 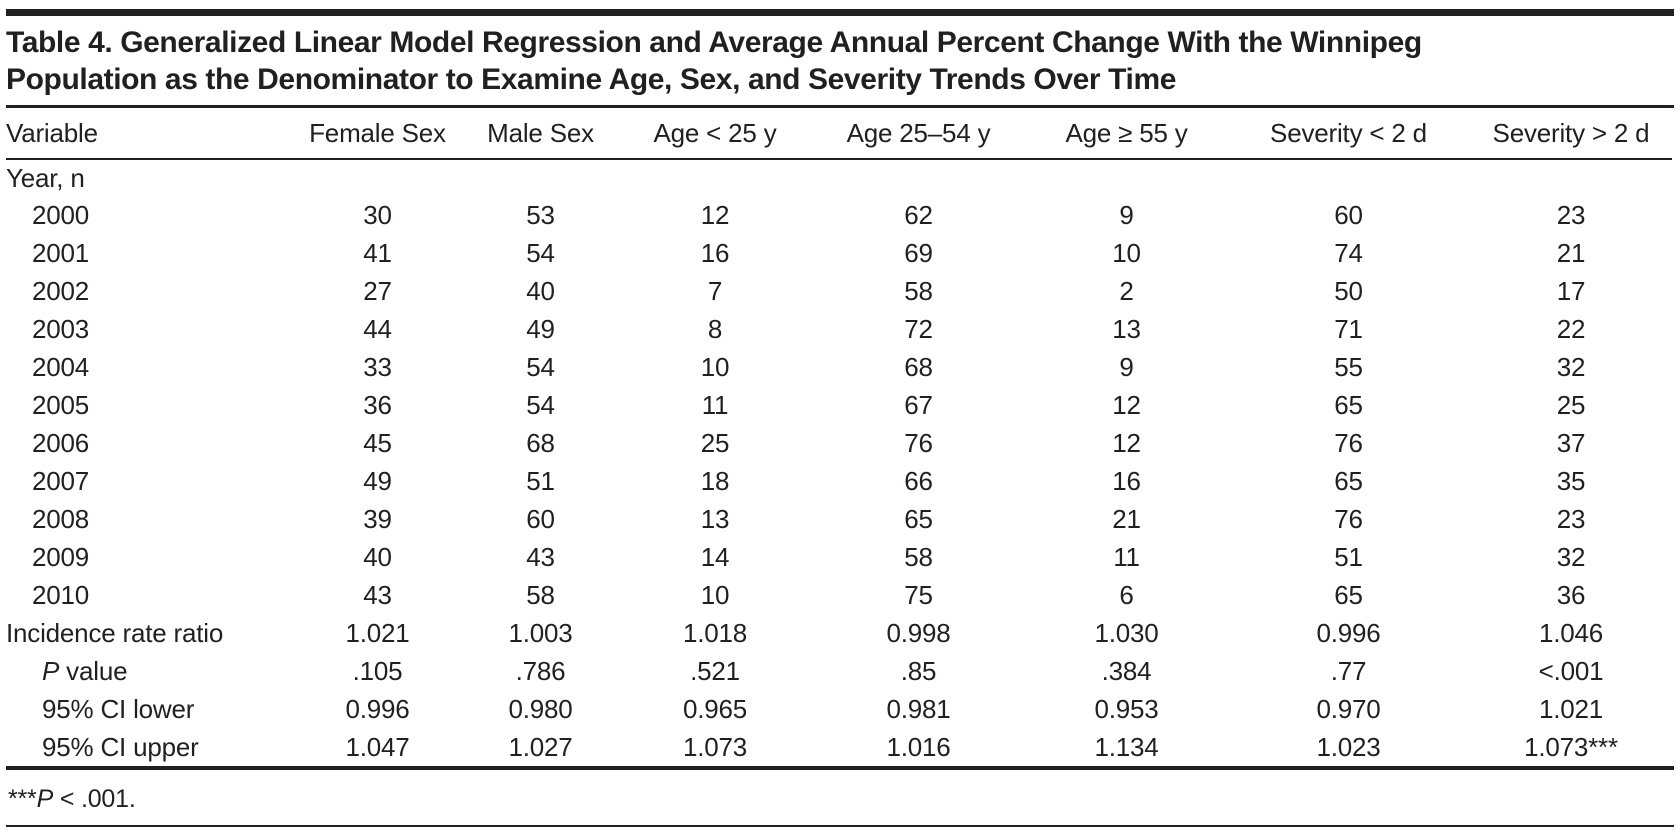 I want to click on data-cell: 33, so click(x=377, y=366).